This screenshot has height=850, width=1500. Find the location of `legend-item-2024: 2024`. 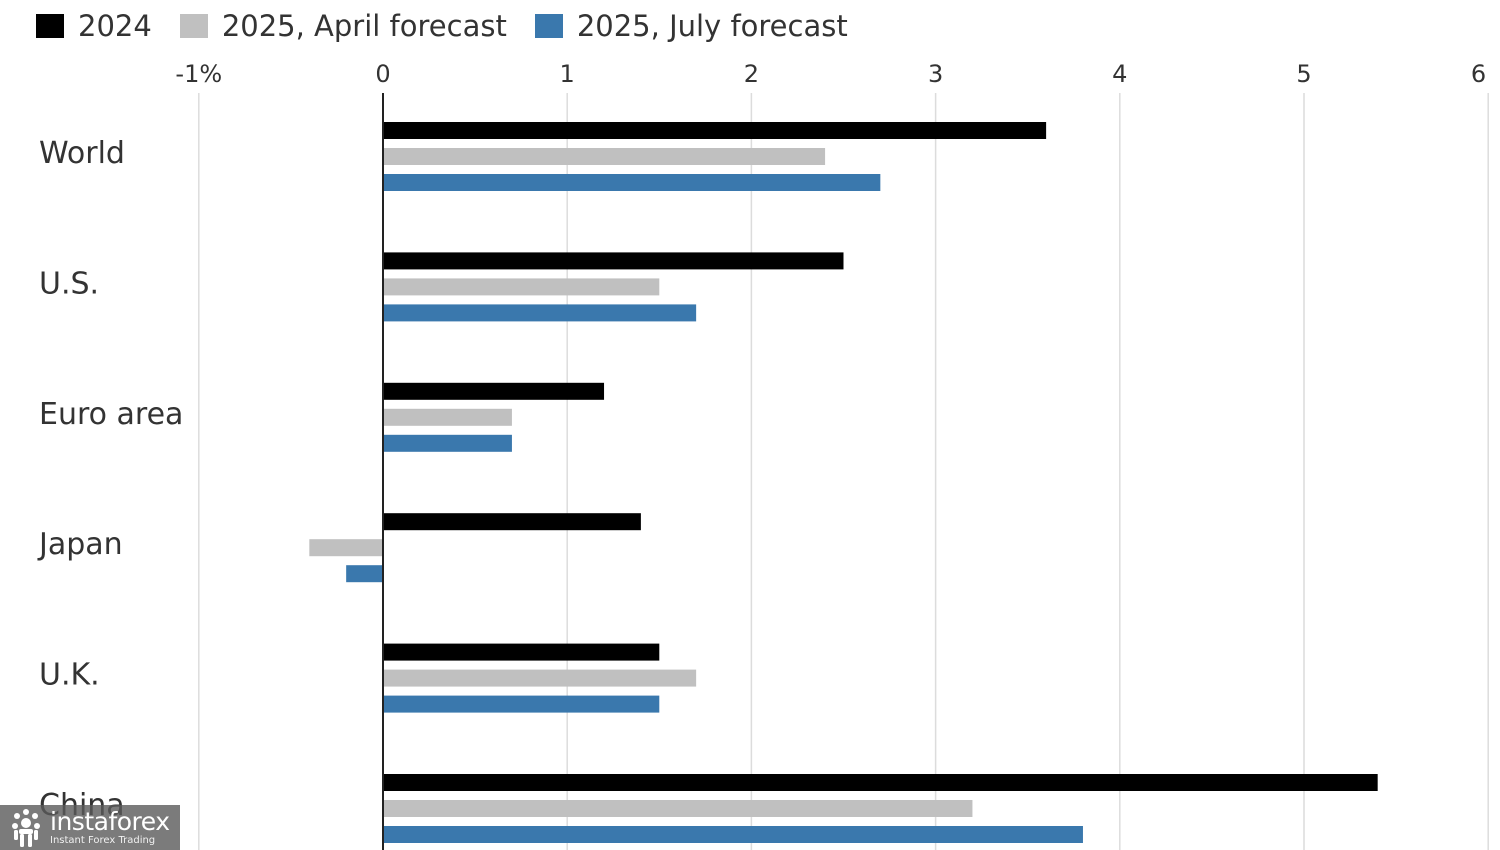

legend-item-2024: 2024 is located at coordinates (94, 26).